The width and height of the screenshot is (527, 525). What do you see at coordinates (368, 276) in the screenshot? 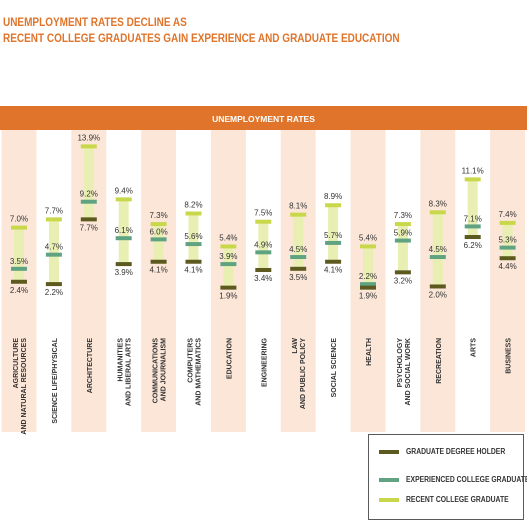
I see `experienced-value-label: 2.2%` at bounding box center [368, 276].